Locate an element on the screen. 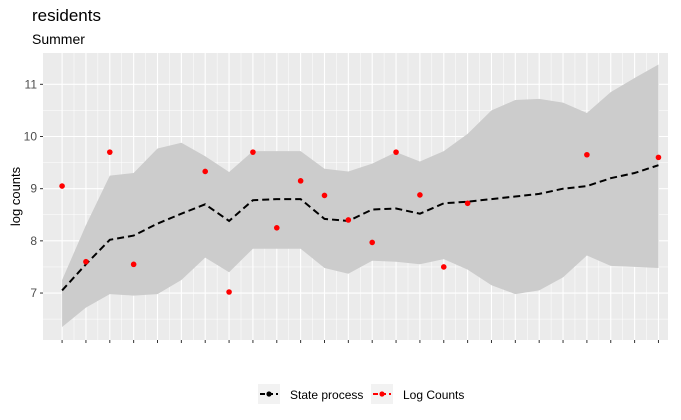 This screenshot has width=681, height=420. legend: State process Log Counts is located at coordinates (361, 394).